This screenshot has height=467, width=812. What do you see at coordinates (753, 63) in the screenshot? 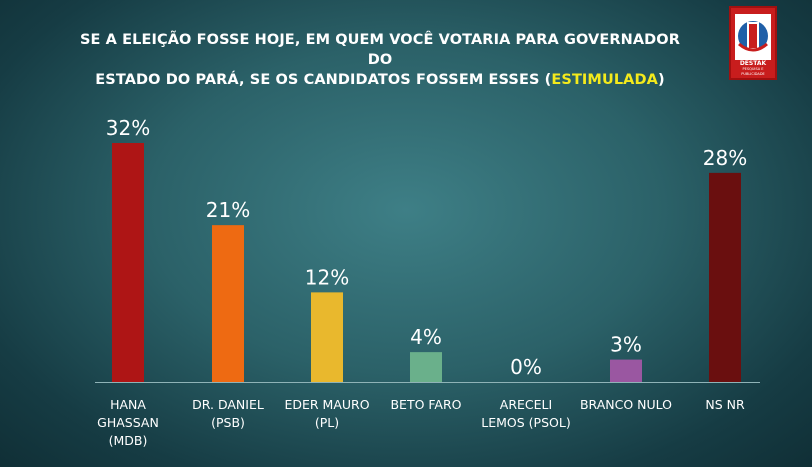
I see `logo-name: DESTAK` at bounding box center [753, 63].